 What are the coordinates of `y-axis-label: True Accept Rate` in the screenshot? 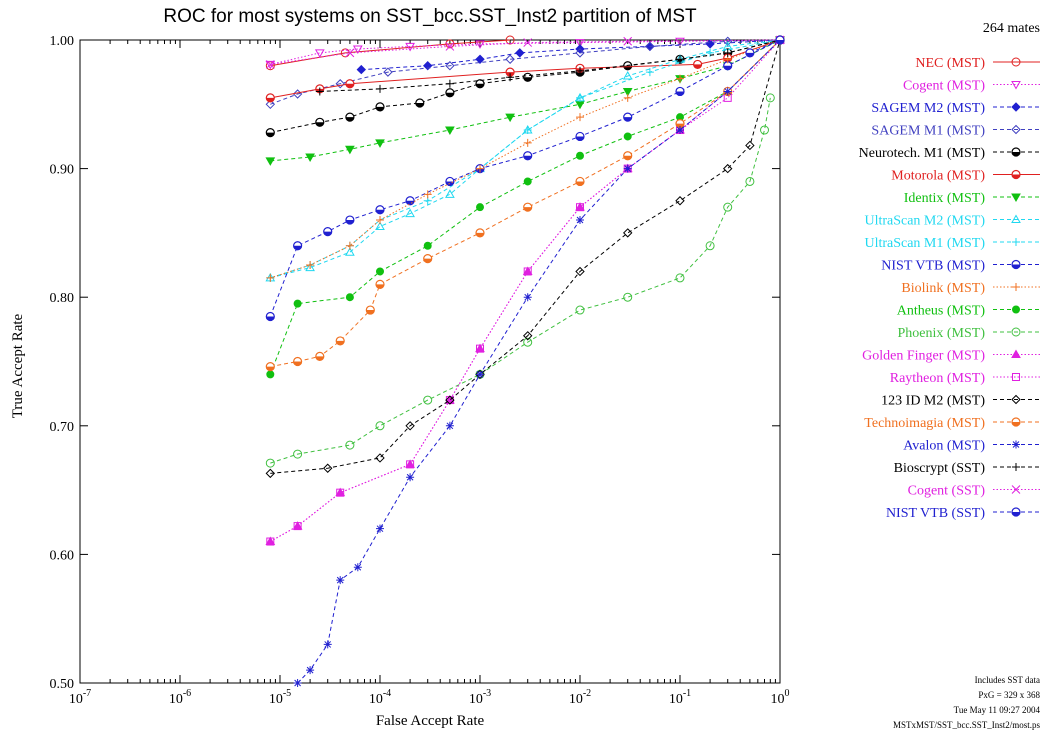 It's located at (18, 365).